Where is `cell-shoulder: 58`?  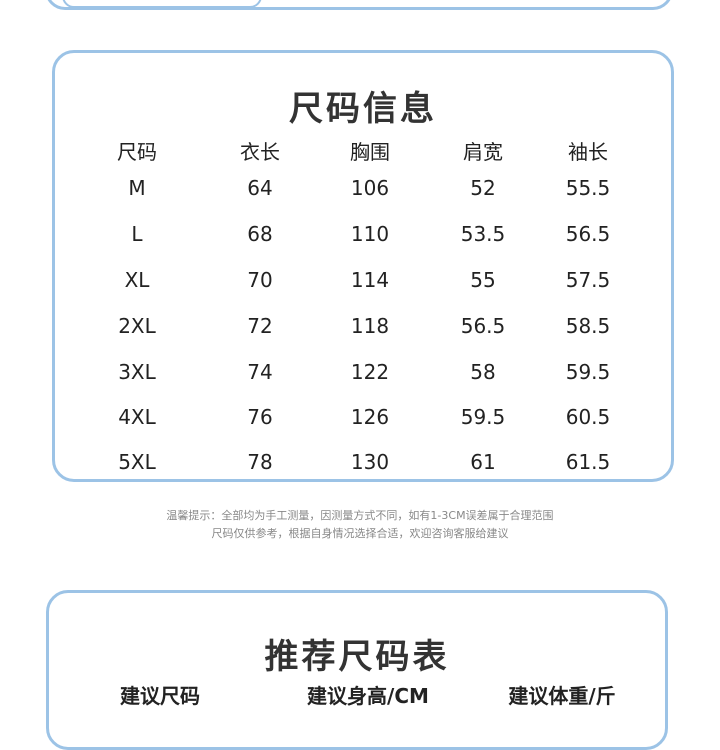
cell-shoulder: 58 is located at coordinates (483, 372).